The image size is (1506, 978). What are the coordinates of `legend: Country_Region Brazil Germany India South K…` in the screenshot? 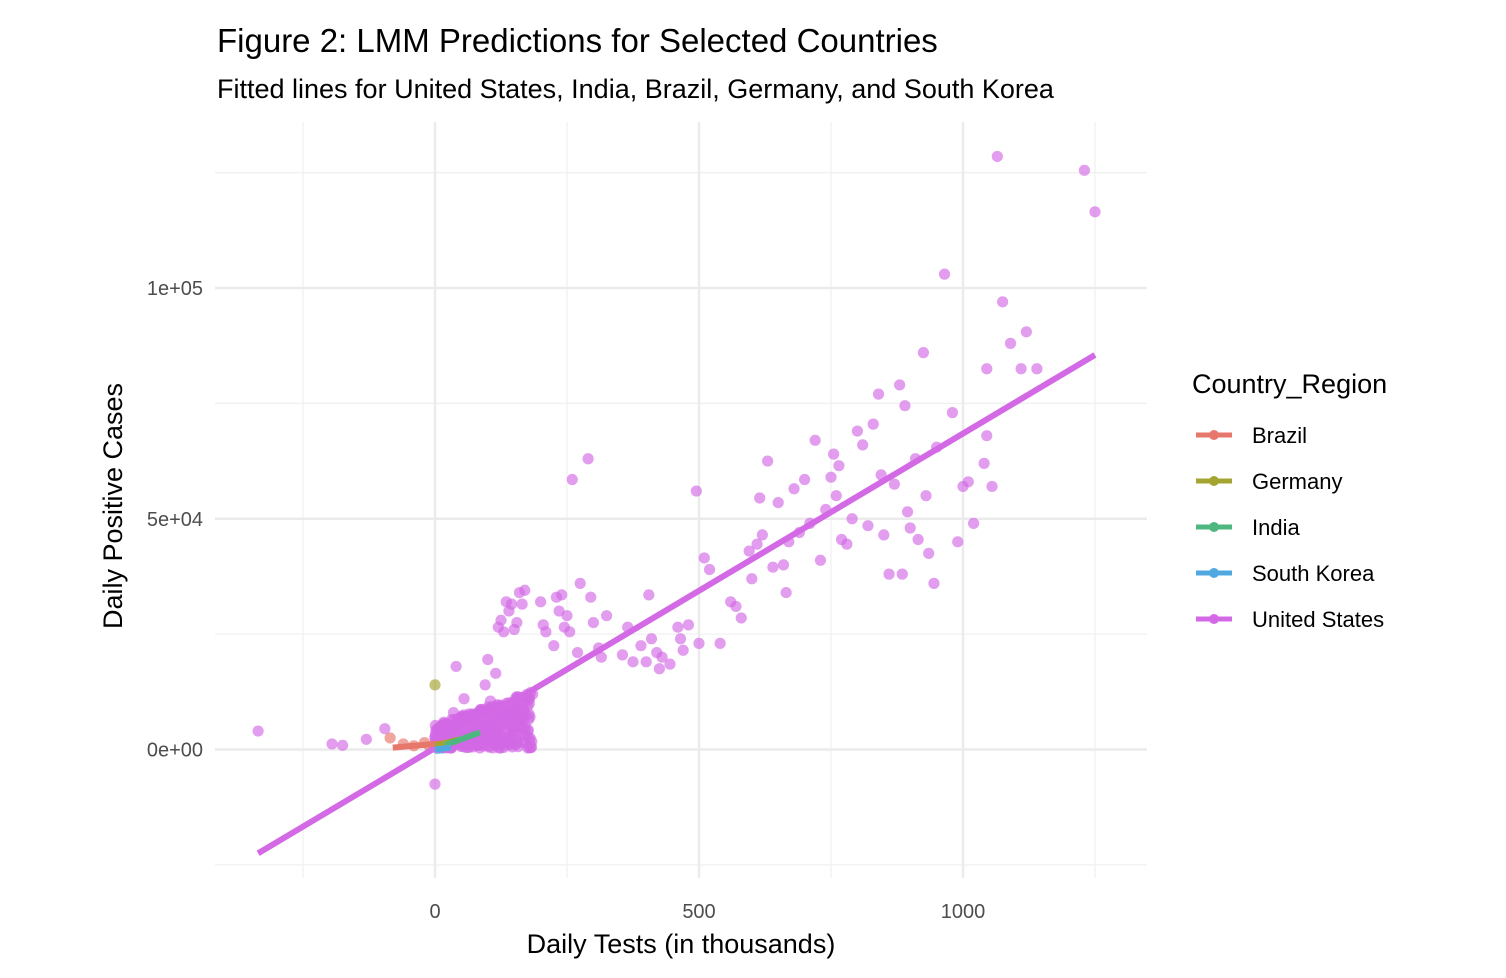 It's located at (1289, 500).